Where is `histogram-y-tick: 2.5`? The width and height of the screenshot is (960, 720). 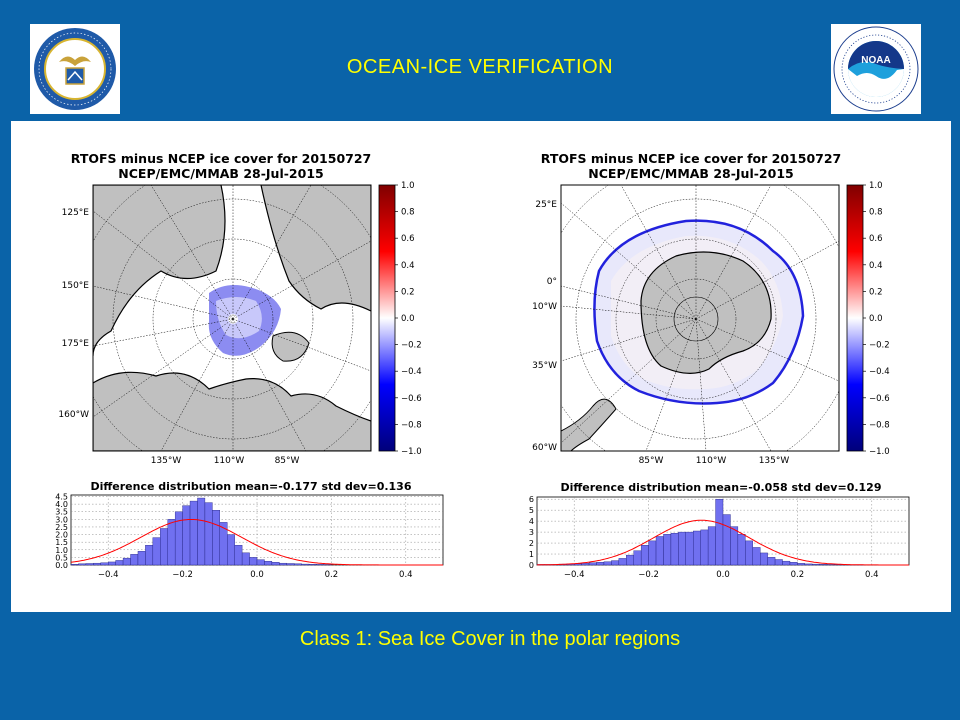 histogram-y-tick: 2.5 is located at coordinates (61, 527).